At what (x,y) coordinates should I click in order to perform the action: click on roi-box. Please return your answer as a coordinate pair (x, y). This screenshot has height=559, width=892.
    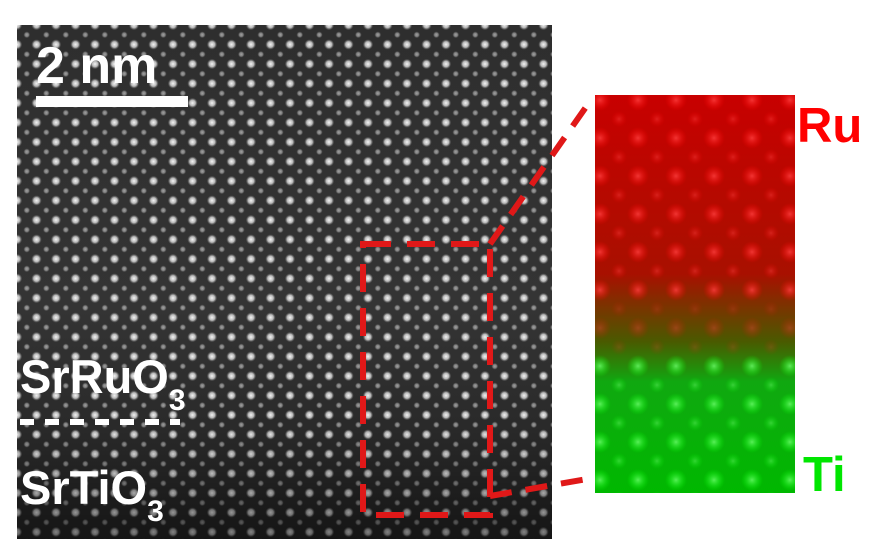
    Looking at the image, I should click on (426, 379).